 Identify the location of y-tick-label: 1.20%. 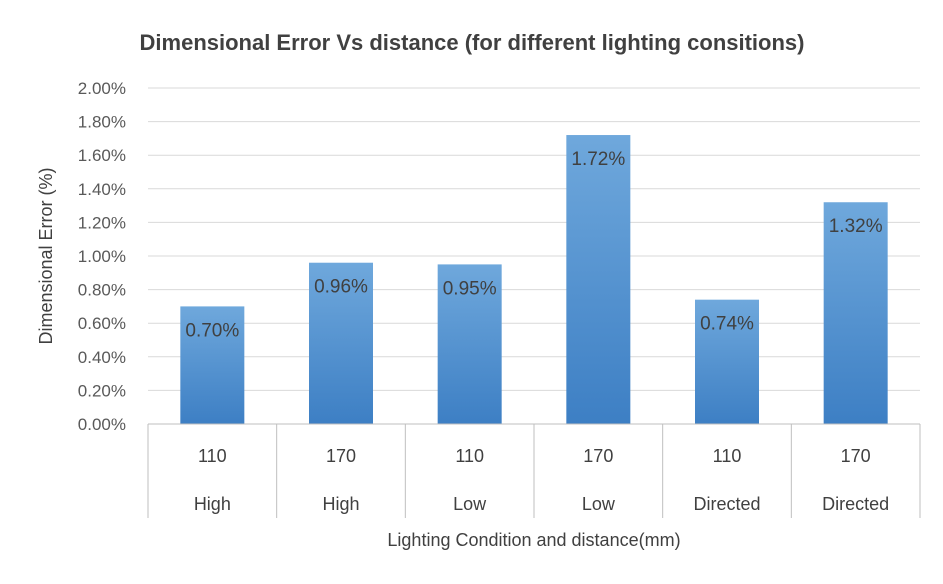
(102, 222).